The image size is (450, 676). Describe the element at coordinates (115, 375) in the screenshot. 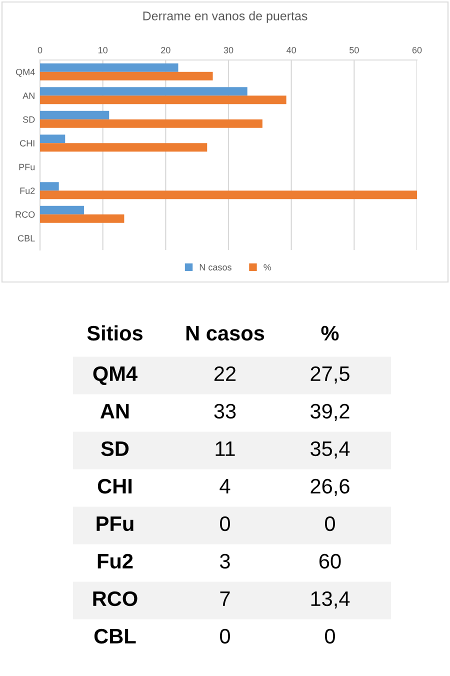

I see `text: QM4` at that location.